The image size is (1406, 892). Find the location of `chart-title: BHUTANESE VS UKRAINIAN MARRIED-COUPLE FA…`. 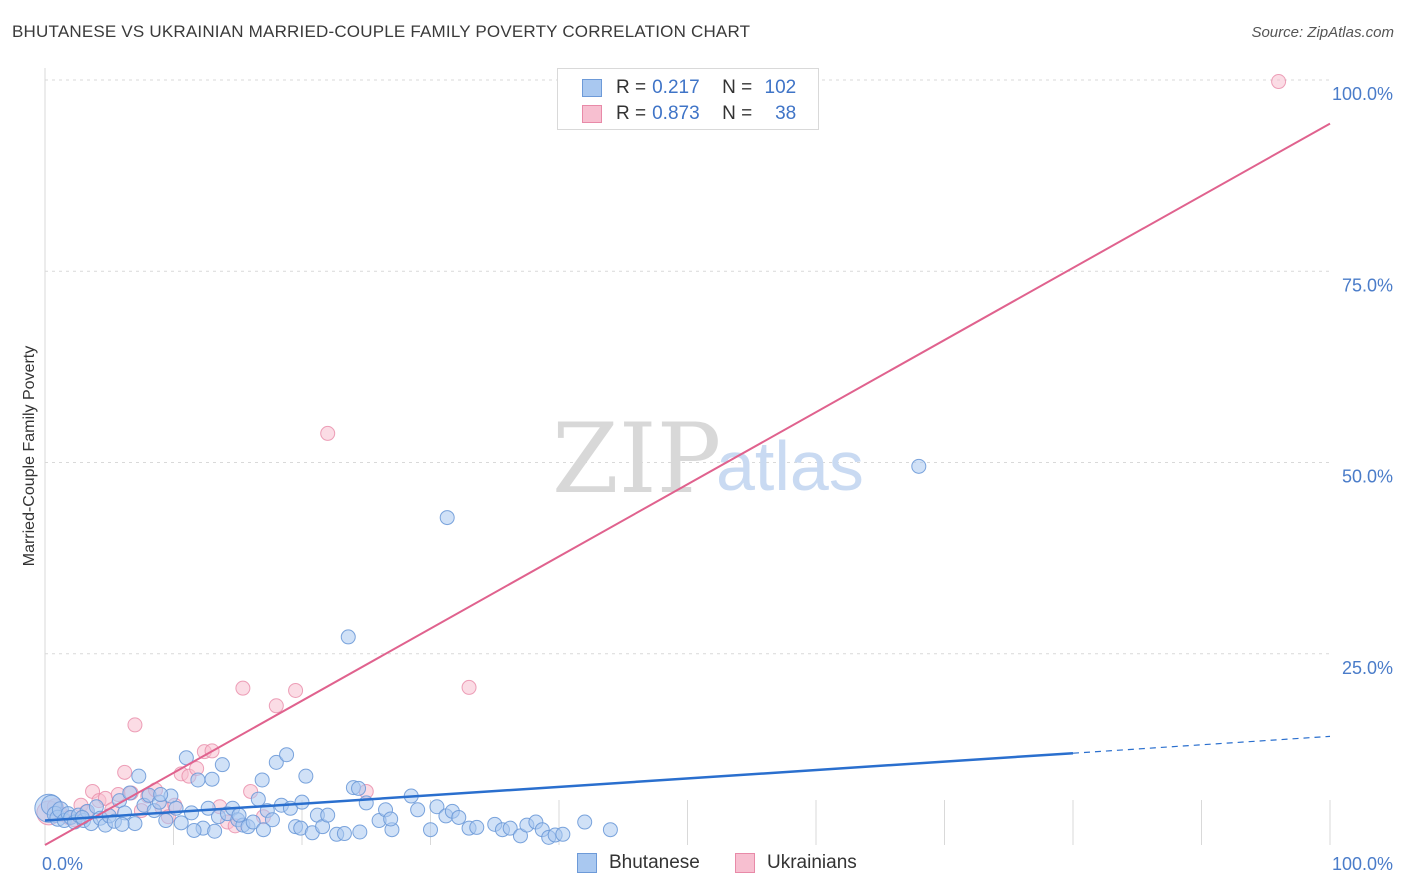

chart-title: BHUTANESE VS UKRAINIAN MARRIED-COUPLE FA… is located at coordinates (381, 31).